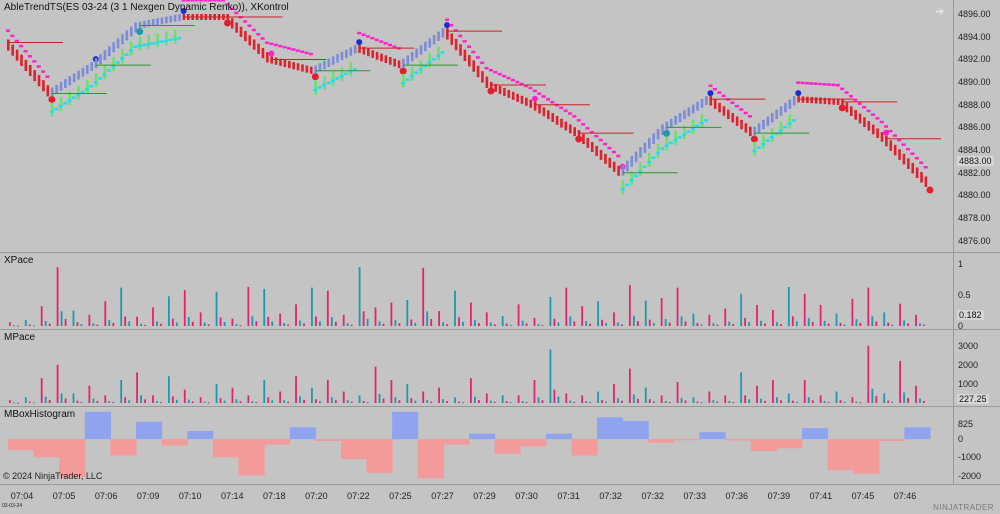 Image resolution: width=1000 pixels, height=514 pixels. Describe the element at coordinates (476, 445) in the screenshot. I see `mbox-plot` at that location.